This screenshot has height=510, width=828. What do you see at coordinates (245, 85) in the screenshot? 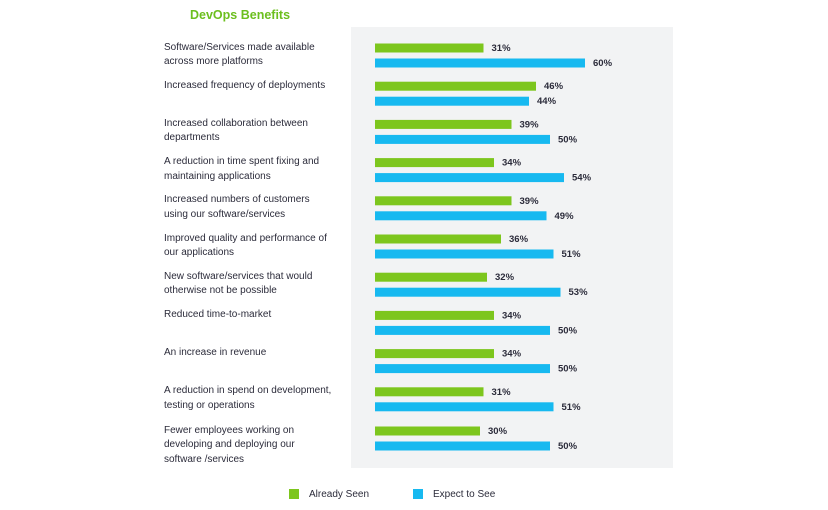
I see `category-label: Increased frequency of deployments` at bounding box center [245, 85].